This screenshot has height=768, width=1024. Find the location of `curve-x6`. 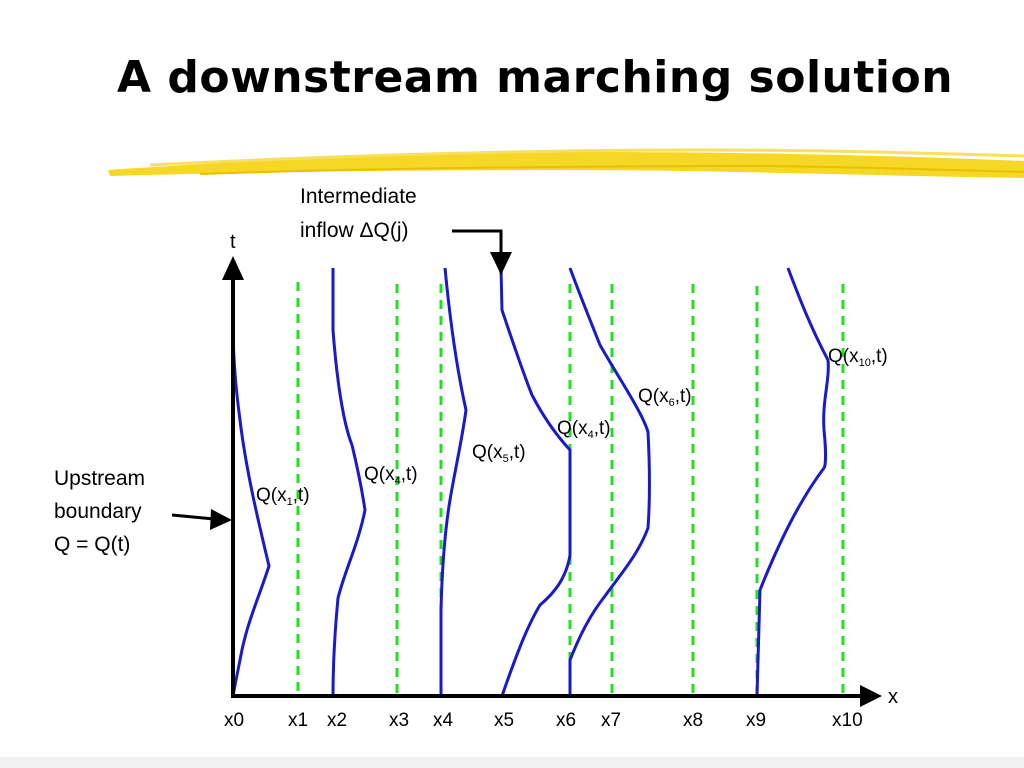

curve-x6 is located at coordinates (609, 481).